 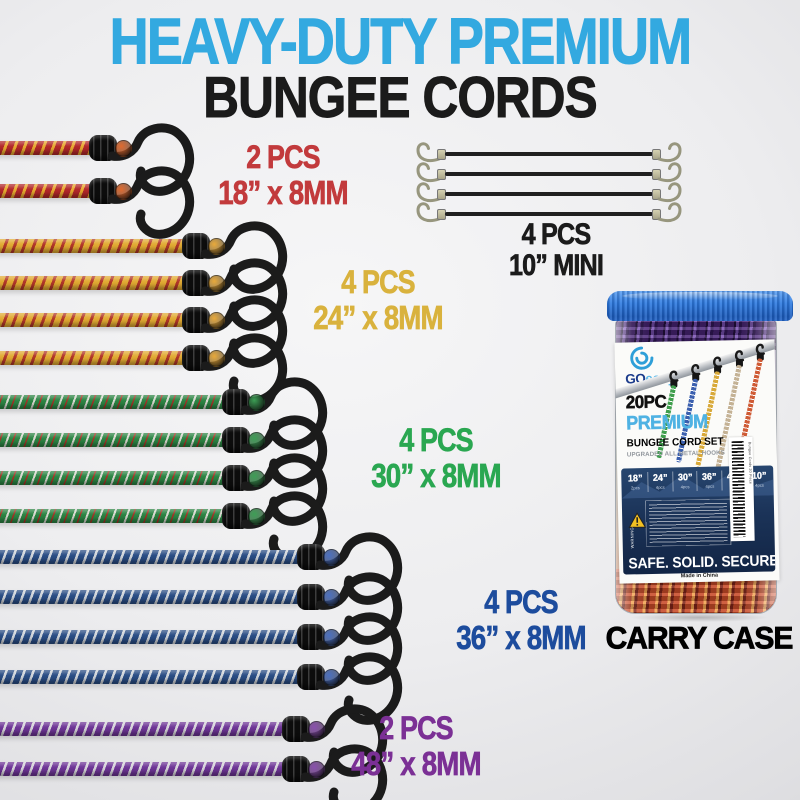 What do you see at coordinates (635, 479) in the screenshot?
I see `size-value: 18”` at bounding box center [635, 479].